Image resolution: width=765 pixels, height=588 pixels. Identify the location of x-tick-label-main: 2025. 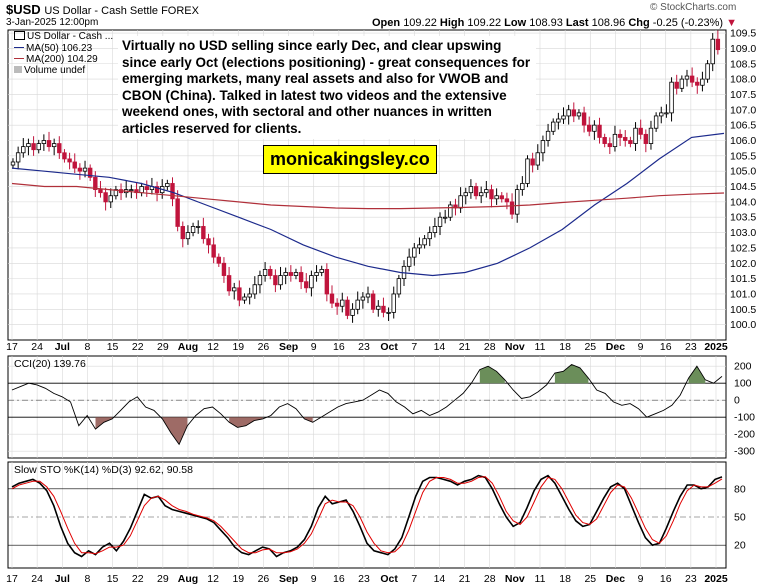
(716, 347).